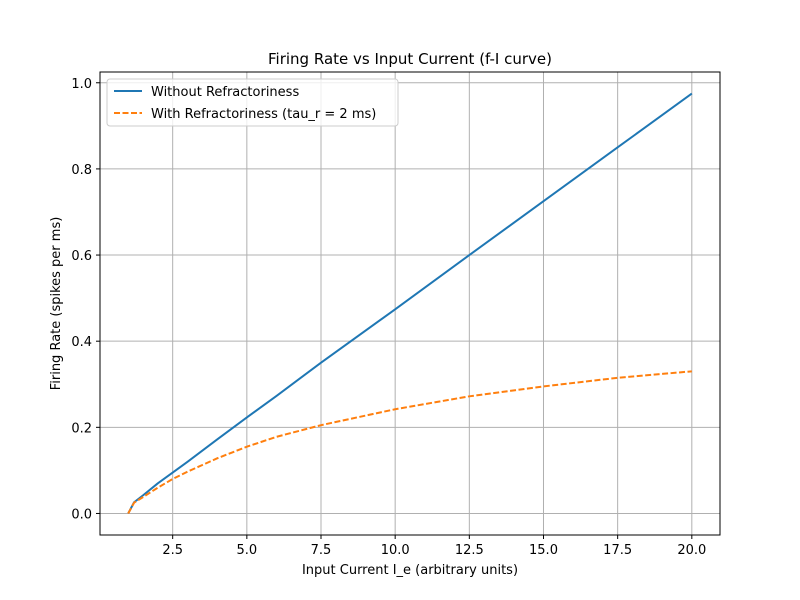 The width and height of the screenshot is (800, 600). I want to click on x-tick-label: 2.5, so click(172, 550).